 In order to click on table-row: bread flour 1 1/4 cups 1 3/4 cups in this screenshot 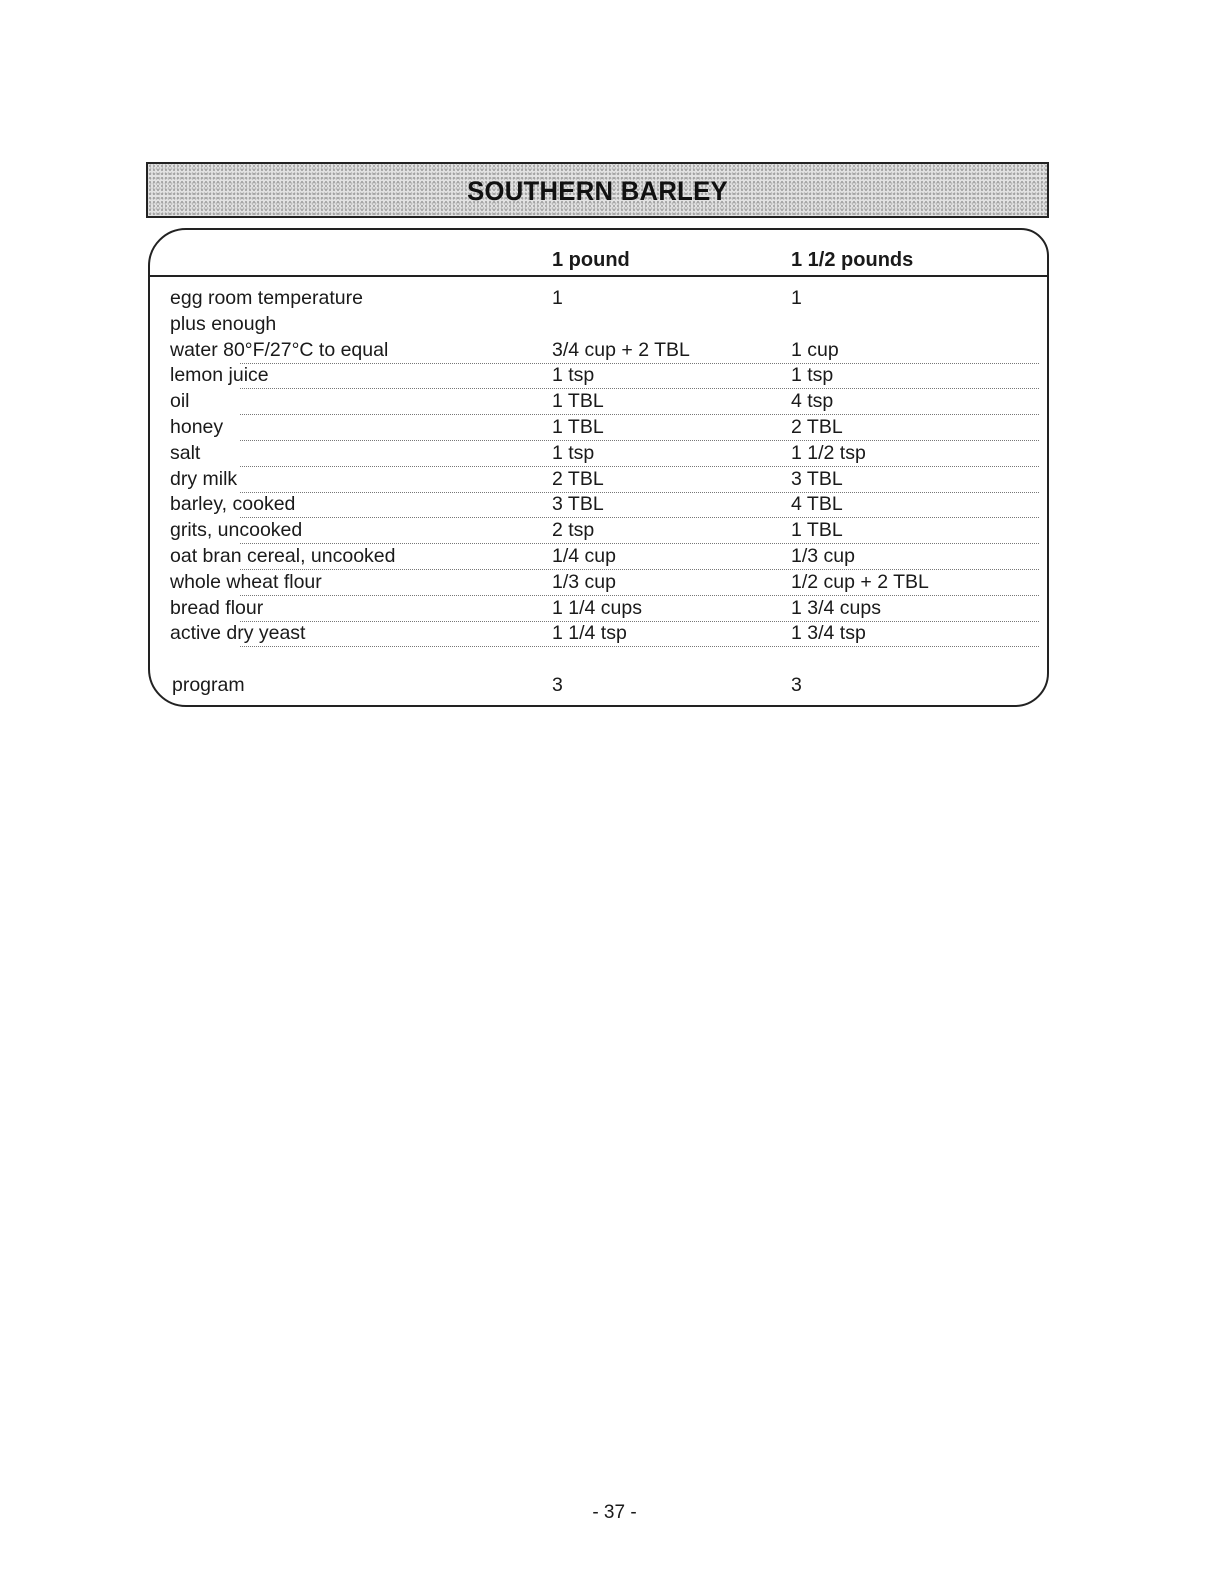, I will do `click(598, 610)`.